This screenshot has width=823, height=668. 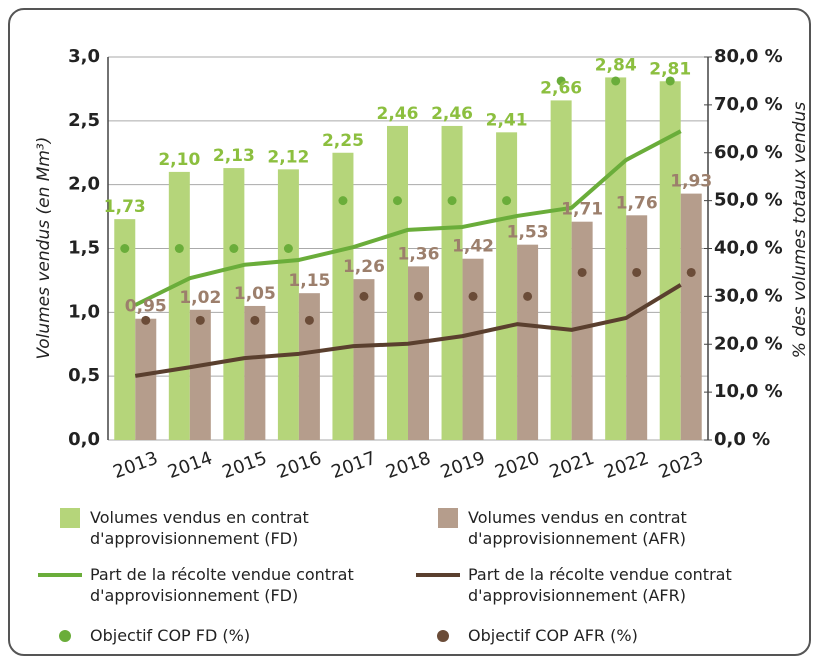 I want to click on line, so click(x=408, y=330).